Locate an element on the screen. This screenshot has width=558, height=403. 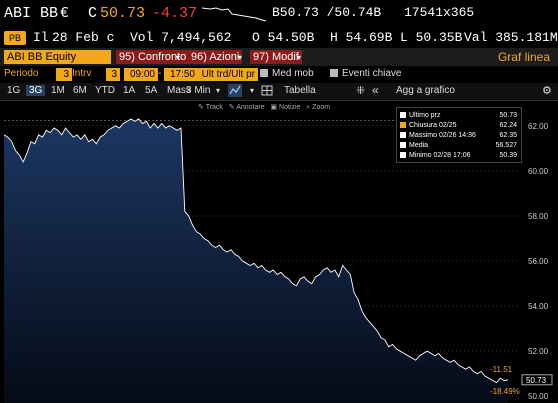
range-button-5a: 5A is located at coordinates (151, 90).